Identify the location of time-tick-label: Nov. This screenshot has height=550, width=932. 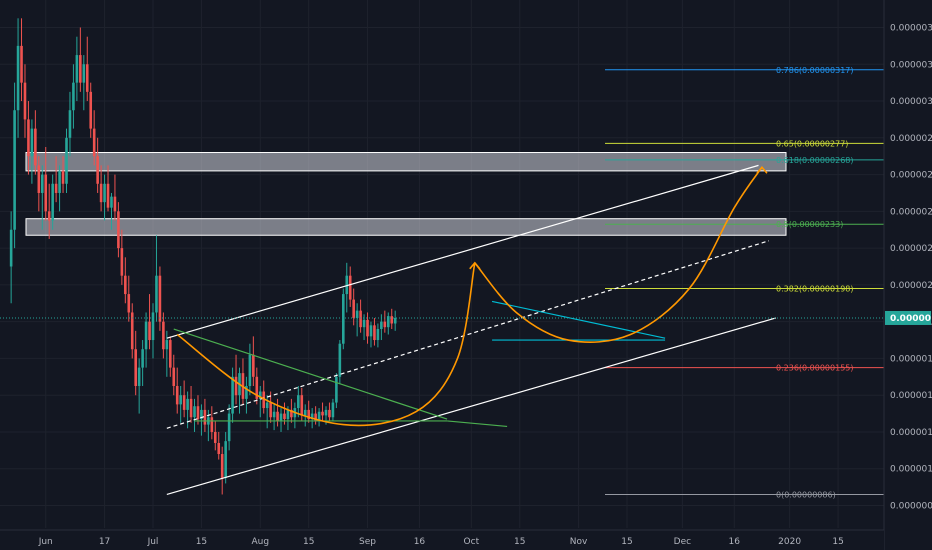
(579, 542).